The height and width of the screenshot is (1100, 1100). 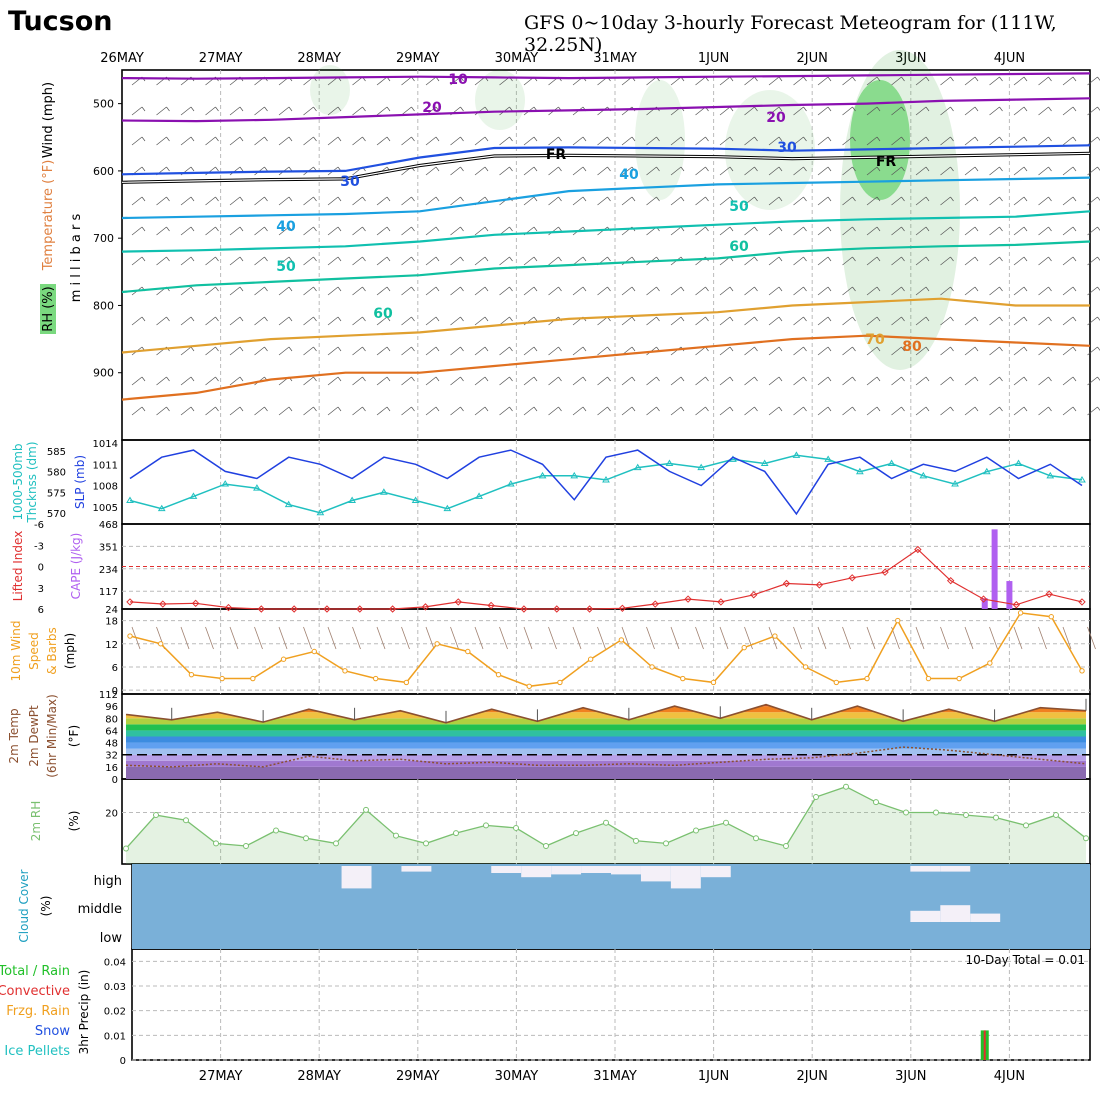 What do you see at coordinates (52, 651) in the screenshot?
I see `wind-ylabel: & Barbs` at bounding box center [52, 651].